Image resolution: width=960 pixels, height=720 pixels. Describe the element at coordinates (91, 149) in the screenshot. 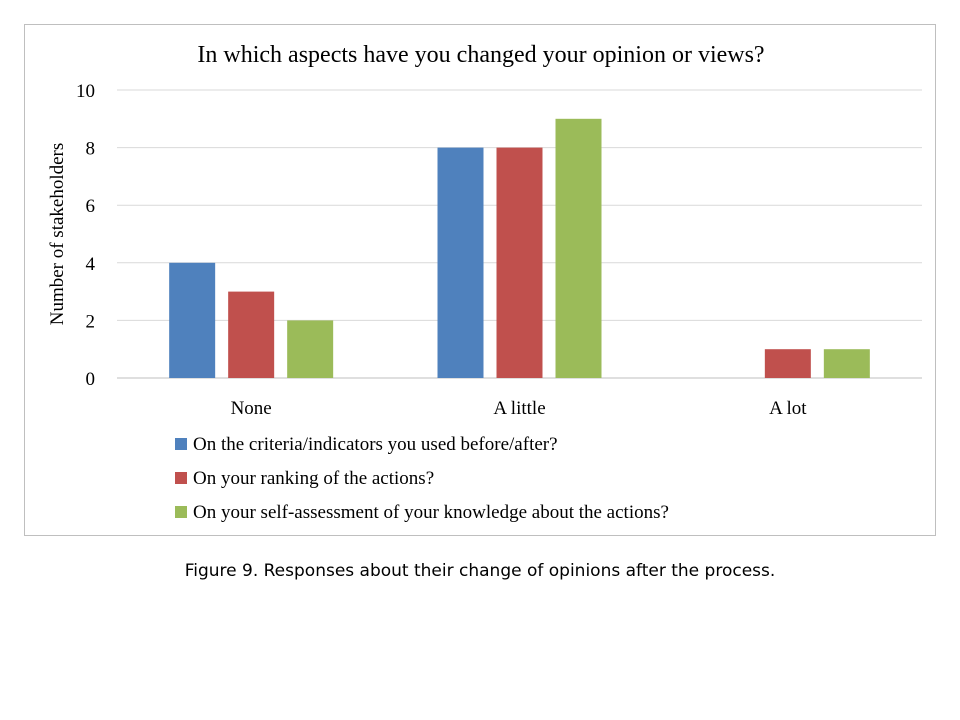

I see `y-tick-label: 8` at that location.